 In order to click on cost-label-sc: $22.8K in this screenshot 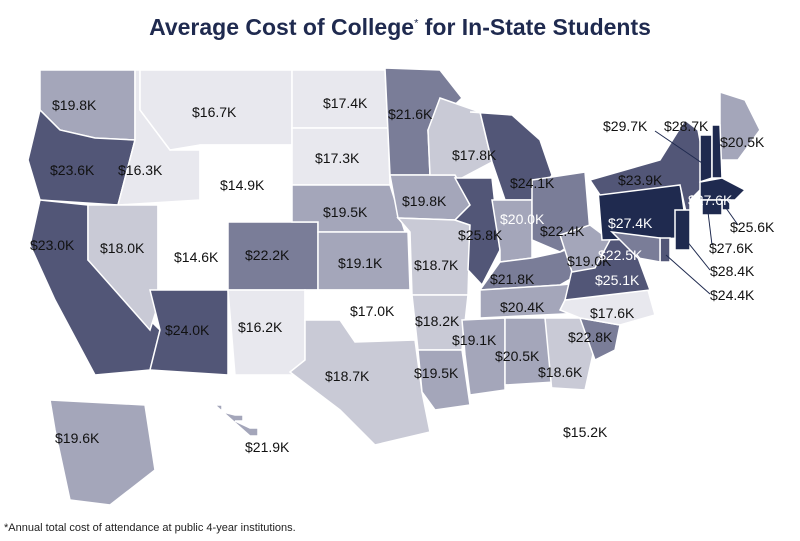, I will do `click(590, 337)`.